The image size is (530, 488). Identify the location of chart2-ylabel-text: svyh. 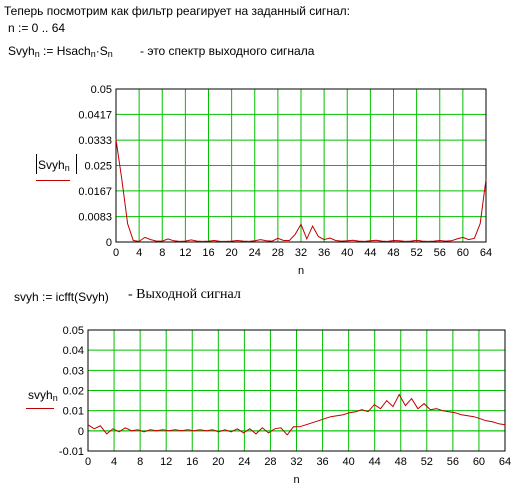
(40, 395).